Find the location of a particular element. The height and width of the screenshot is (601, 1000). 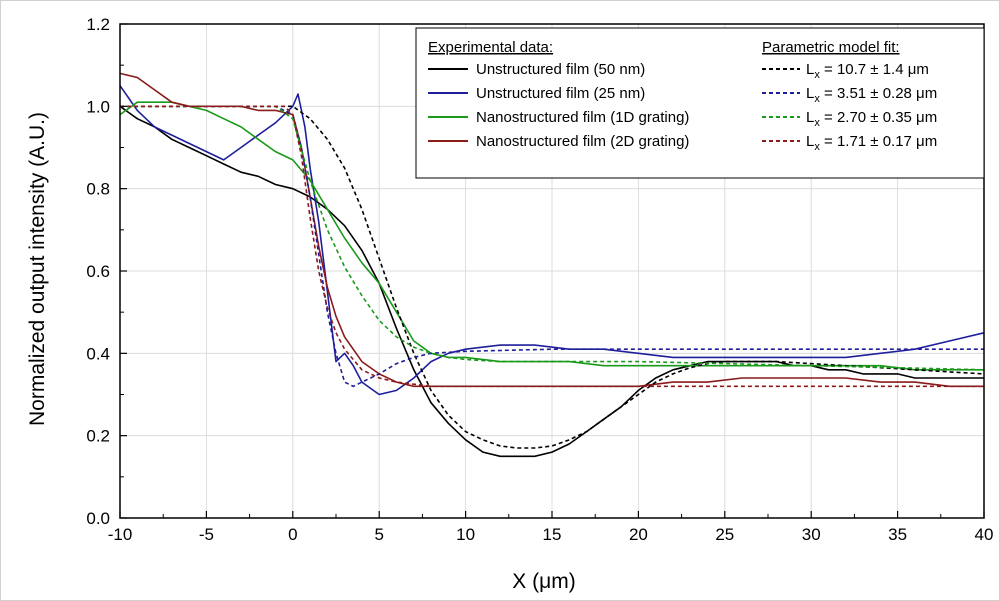

x-tick-label: 15 is located at coordinates (552, 534).